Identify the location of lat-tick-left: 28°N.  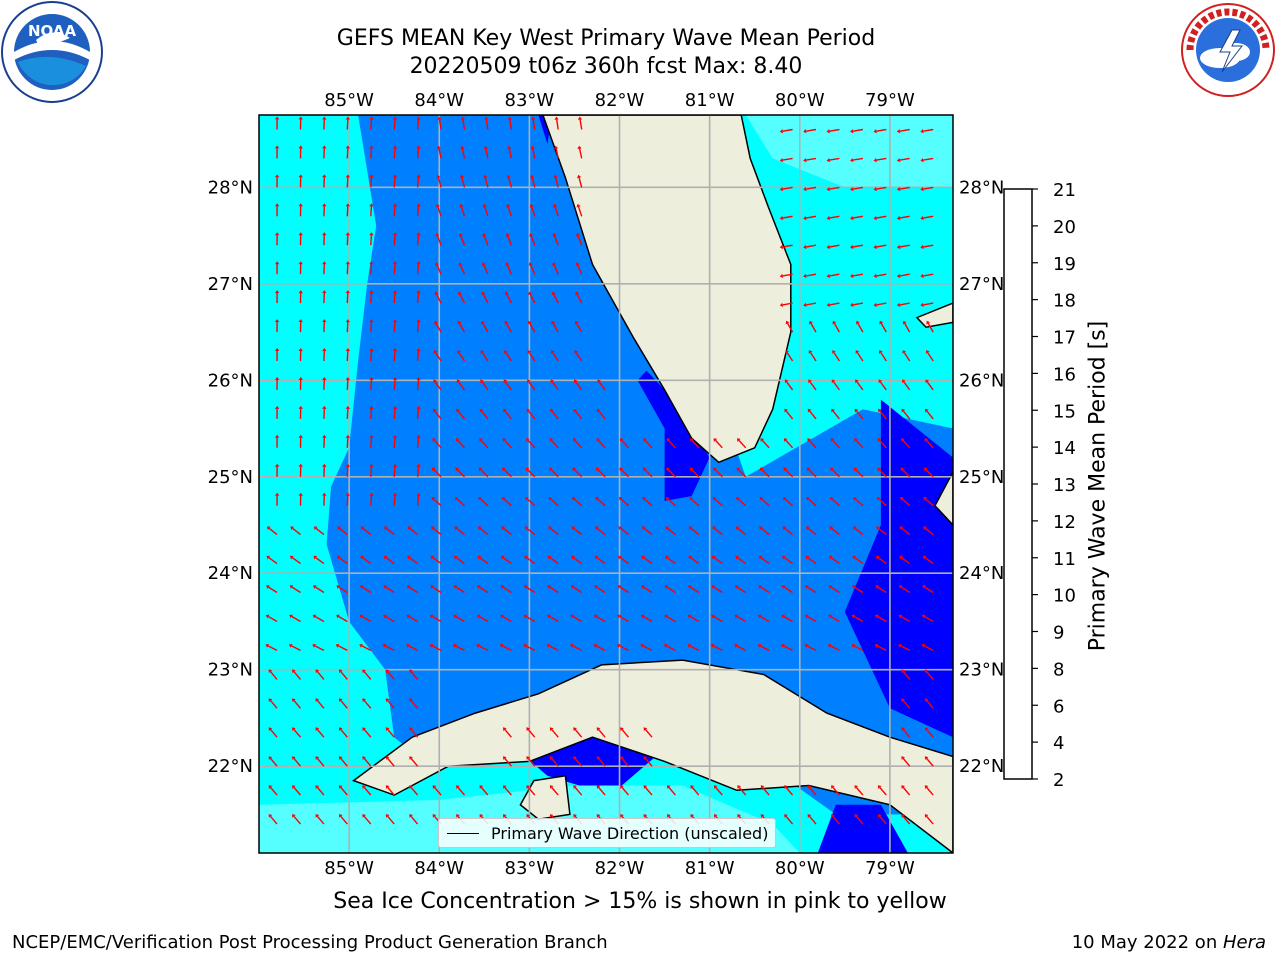
(230, 187).